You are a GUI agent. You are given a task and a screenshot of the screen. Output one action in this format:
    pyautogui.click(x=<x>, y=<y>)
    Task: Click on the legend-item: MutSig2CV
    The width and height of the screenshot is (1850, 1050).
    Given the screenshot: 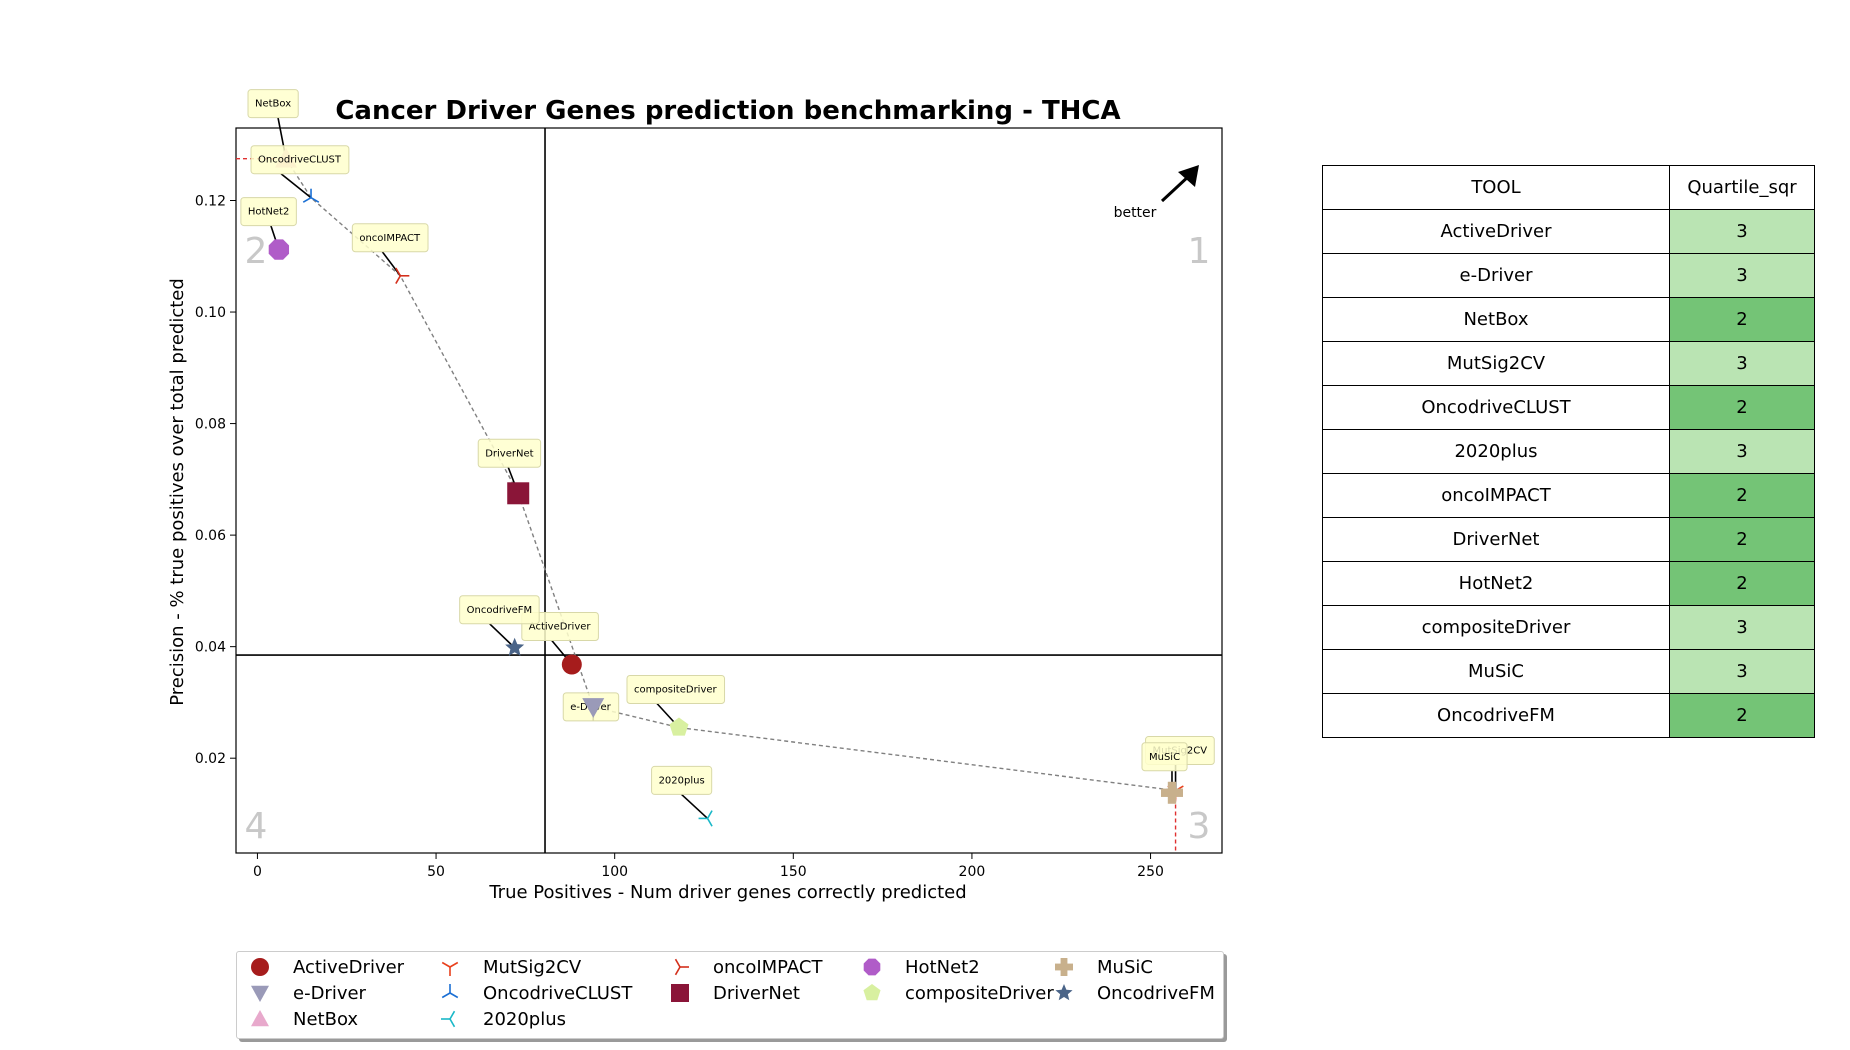 What is the action you would take?
    pyautogui.click(x=508, y=967)
    